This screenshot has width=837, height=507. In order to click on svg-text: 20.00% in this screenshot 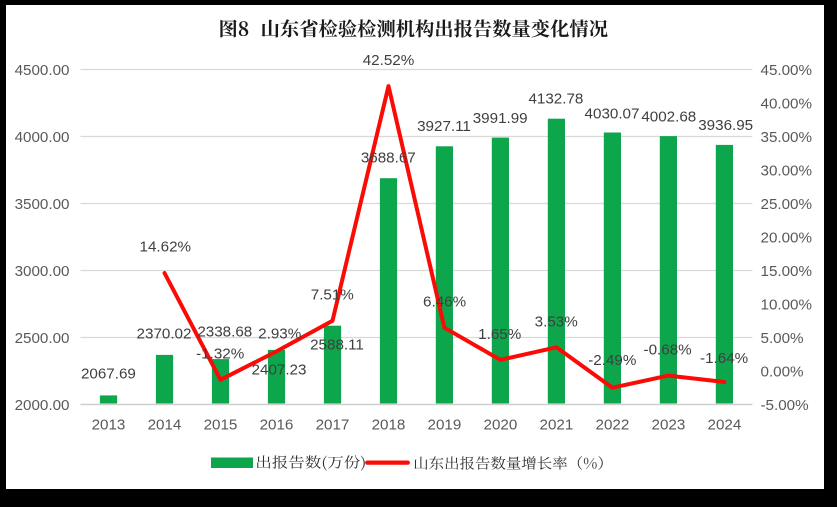, I will do `click(787, 237)`.